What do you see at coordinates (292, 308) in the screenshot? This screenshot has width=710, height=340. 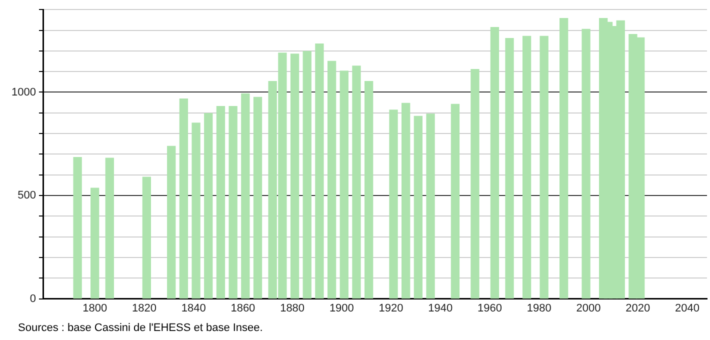 I see `x-tick-label: 1880` at bounding box center [292, 308].